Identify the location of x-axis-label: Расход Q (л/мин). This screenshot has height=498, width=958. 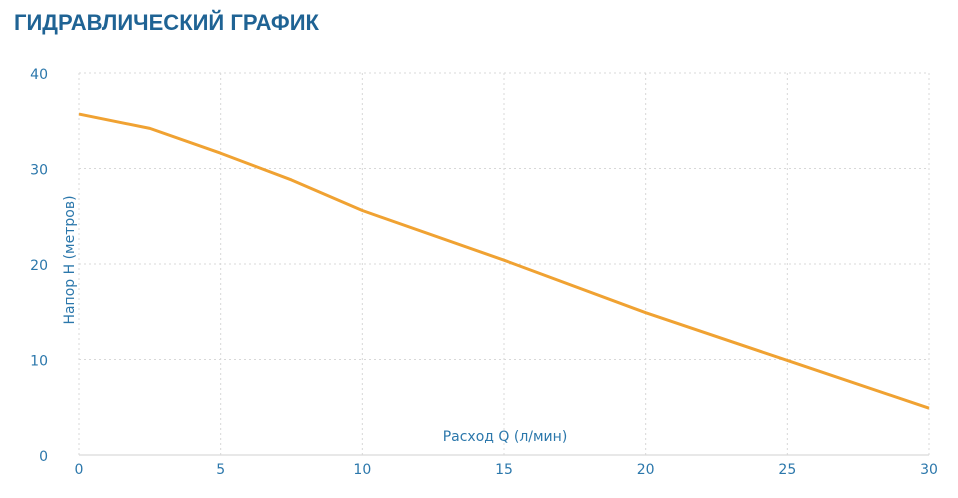
(505, 437).